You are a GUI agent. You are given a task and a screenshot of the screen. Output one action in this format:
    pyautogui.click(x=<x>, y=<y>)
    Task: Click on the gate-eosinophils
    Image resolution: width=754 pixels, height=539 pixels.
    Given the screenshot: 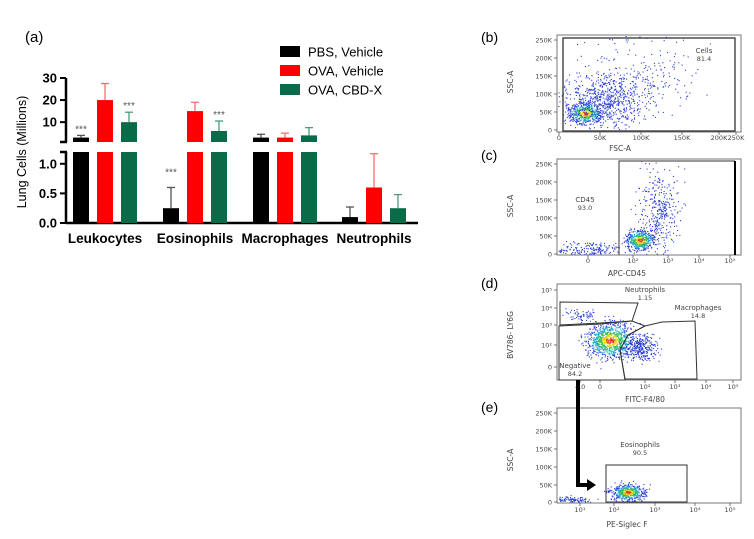 What is the action you would take?
    pyautogui.click(x=646, y=483)
    